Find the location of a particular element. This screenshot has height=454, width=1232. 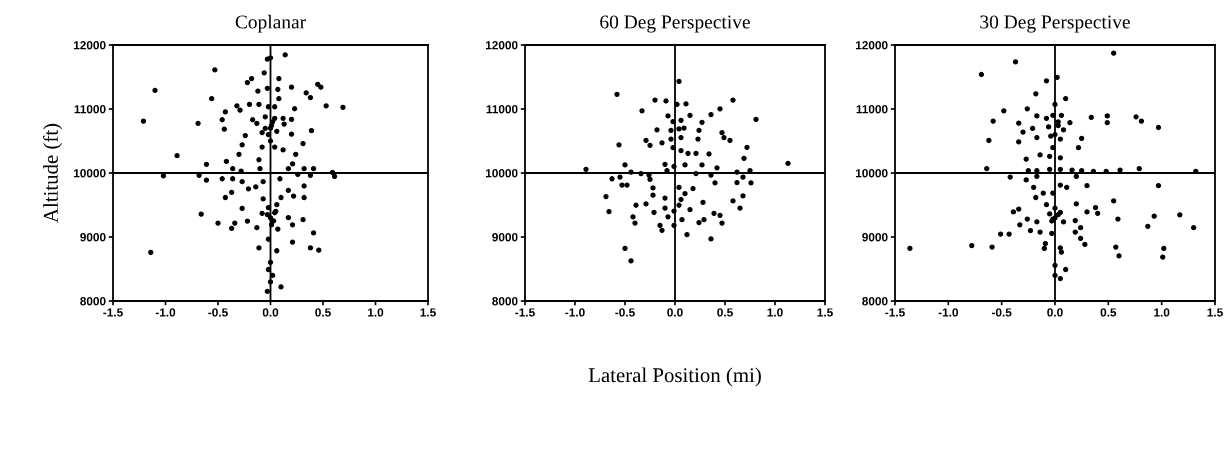

y-axis-title: Altitude (ft) is located at coordinates (53, 173).